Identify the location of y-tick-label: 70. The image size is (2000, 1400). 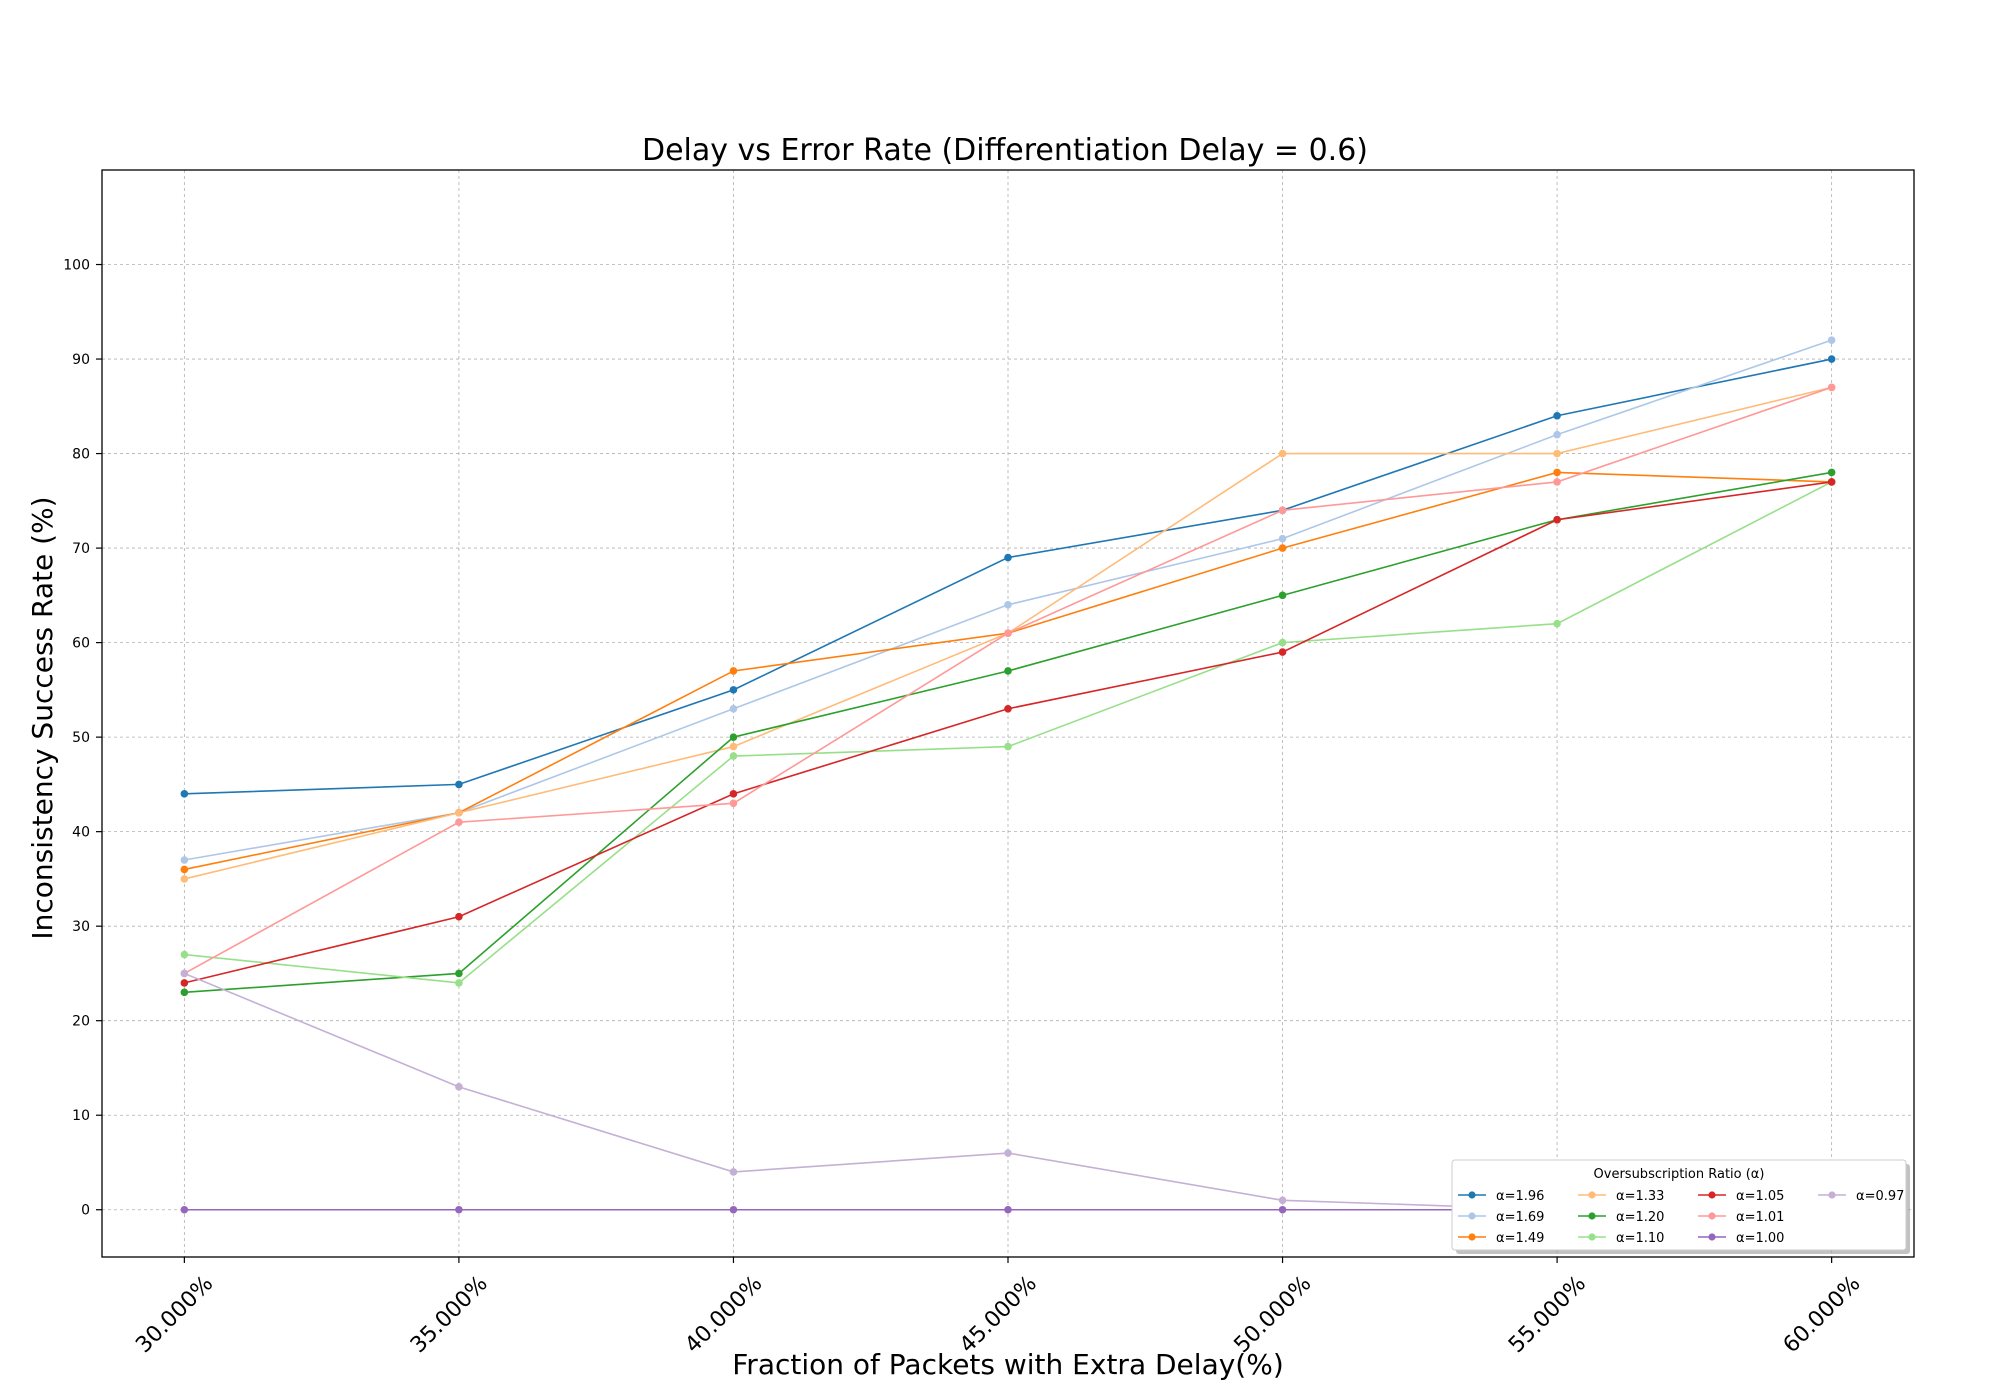
(81, 549).